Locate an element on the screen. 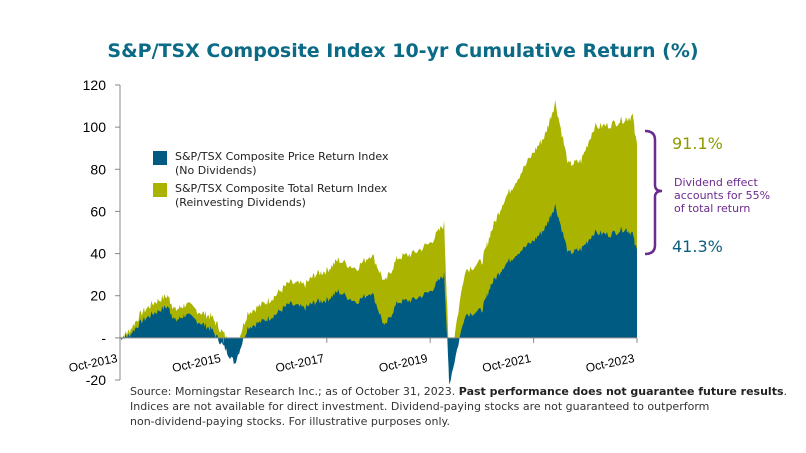 The image size is (806, 453). y-tick-label: -20 is located at coordinates (96, 380).